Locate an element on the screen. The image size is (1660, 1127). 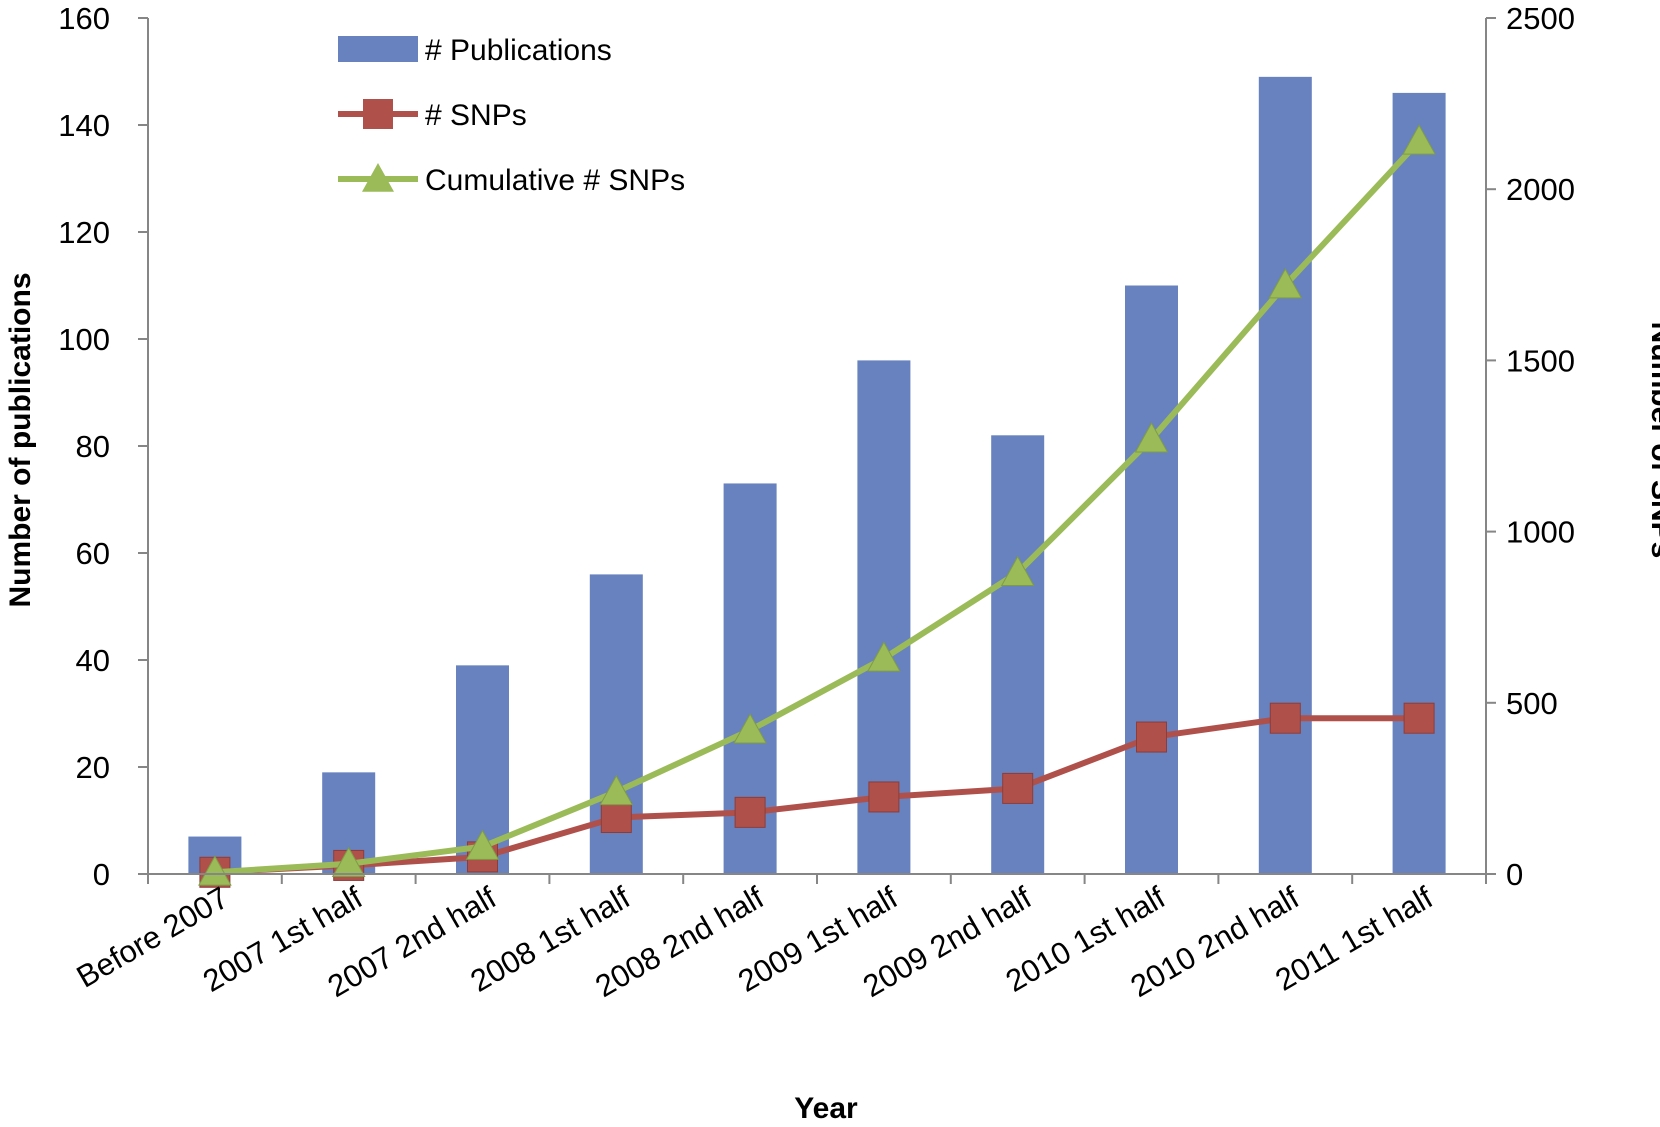
y-tick-label: 80 is located at coordinates (93, 446).